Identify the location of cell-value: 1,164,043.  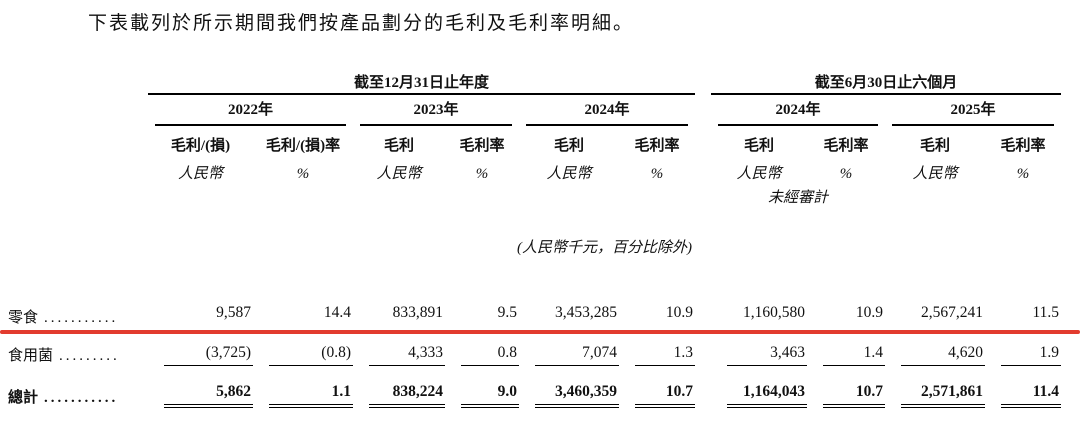
(767, 395).